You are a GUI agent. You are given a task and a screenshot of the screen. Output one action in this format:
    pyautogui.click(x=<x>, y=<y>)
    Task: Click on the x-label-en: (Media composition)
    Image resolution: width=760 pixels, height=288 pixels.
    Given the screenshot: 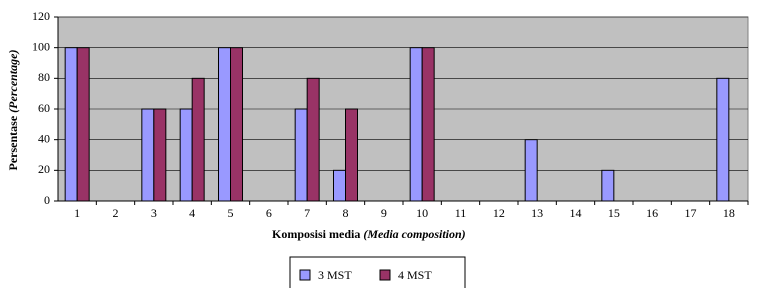 What is the action you would take?
    pyautogui.click(x=414, y=234)
    